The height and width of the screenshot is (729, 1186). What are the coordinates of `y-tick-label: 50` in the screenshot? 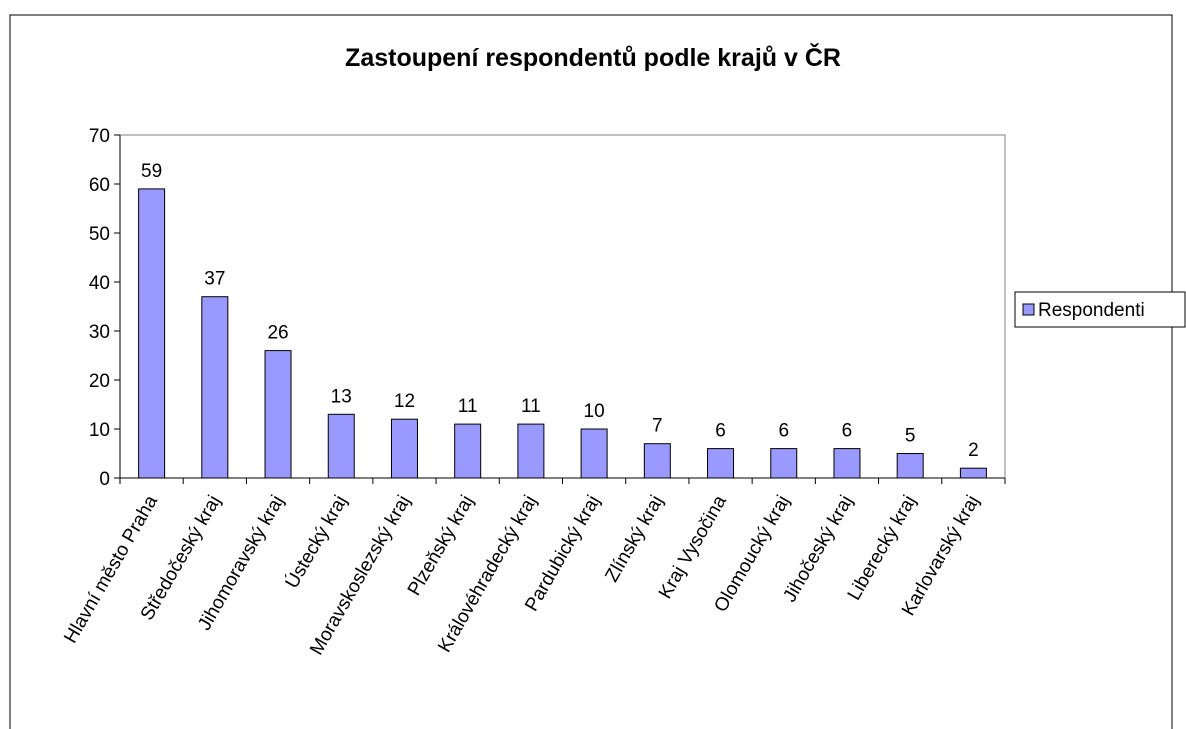 It's located at (99, 234).